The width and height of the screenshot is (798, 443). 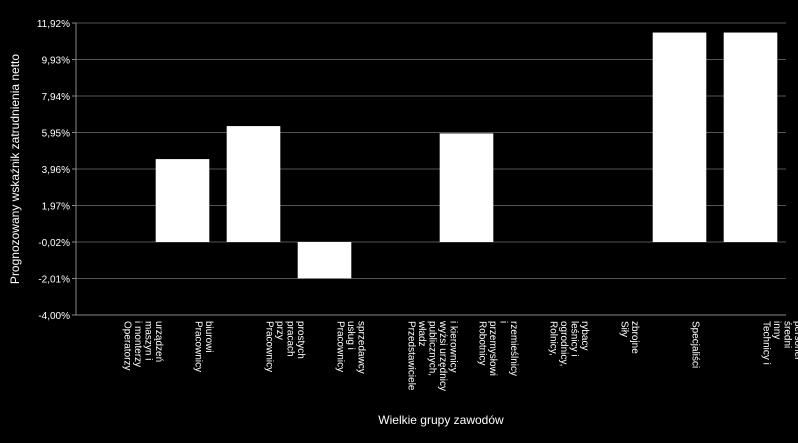 What do you see at coordinates (503, 322) in the screenshot?
I see `x-tick-label-line: i` at bounding box center [503, 322].